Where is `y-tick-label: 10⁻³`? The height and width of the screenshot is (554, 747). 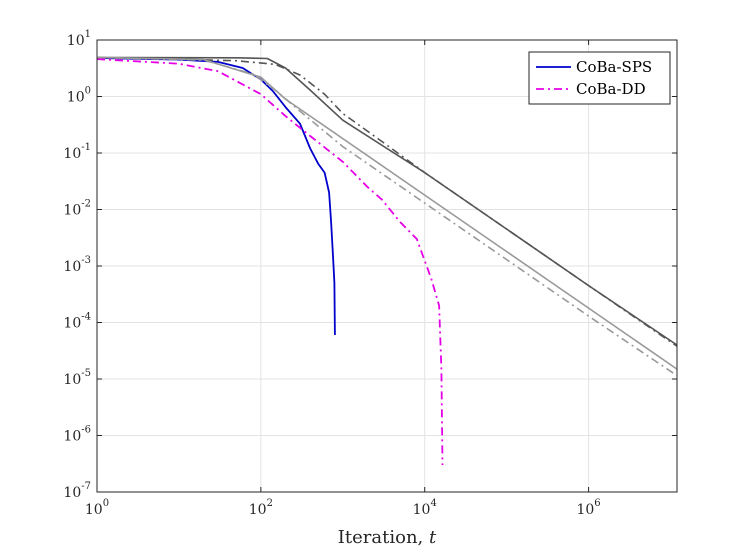 y-tick-label: 10⁻³ is located at coordinates (77, 265).